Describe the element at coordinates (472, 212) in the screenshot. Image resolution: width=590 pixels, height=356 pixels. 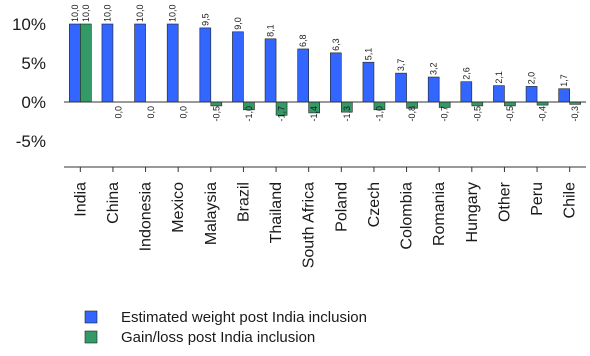
I see `x-tick-label: Hungary` at that location.